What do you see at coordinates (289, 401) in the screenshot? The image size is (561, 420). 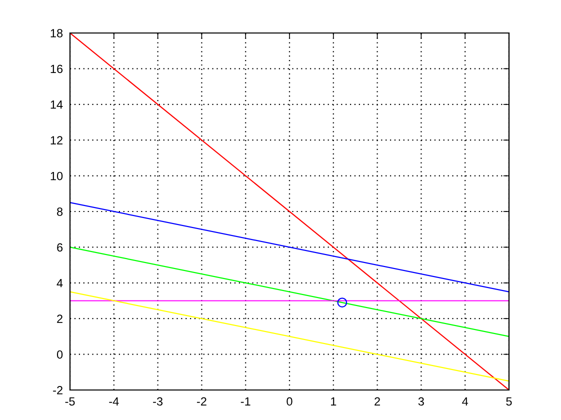 I see `x-tick-label: 0` at bounding box center [289, 401].